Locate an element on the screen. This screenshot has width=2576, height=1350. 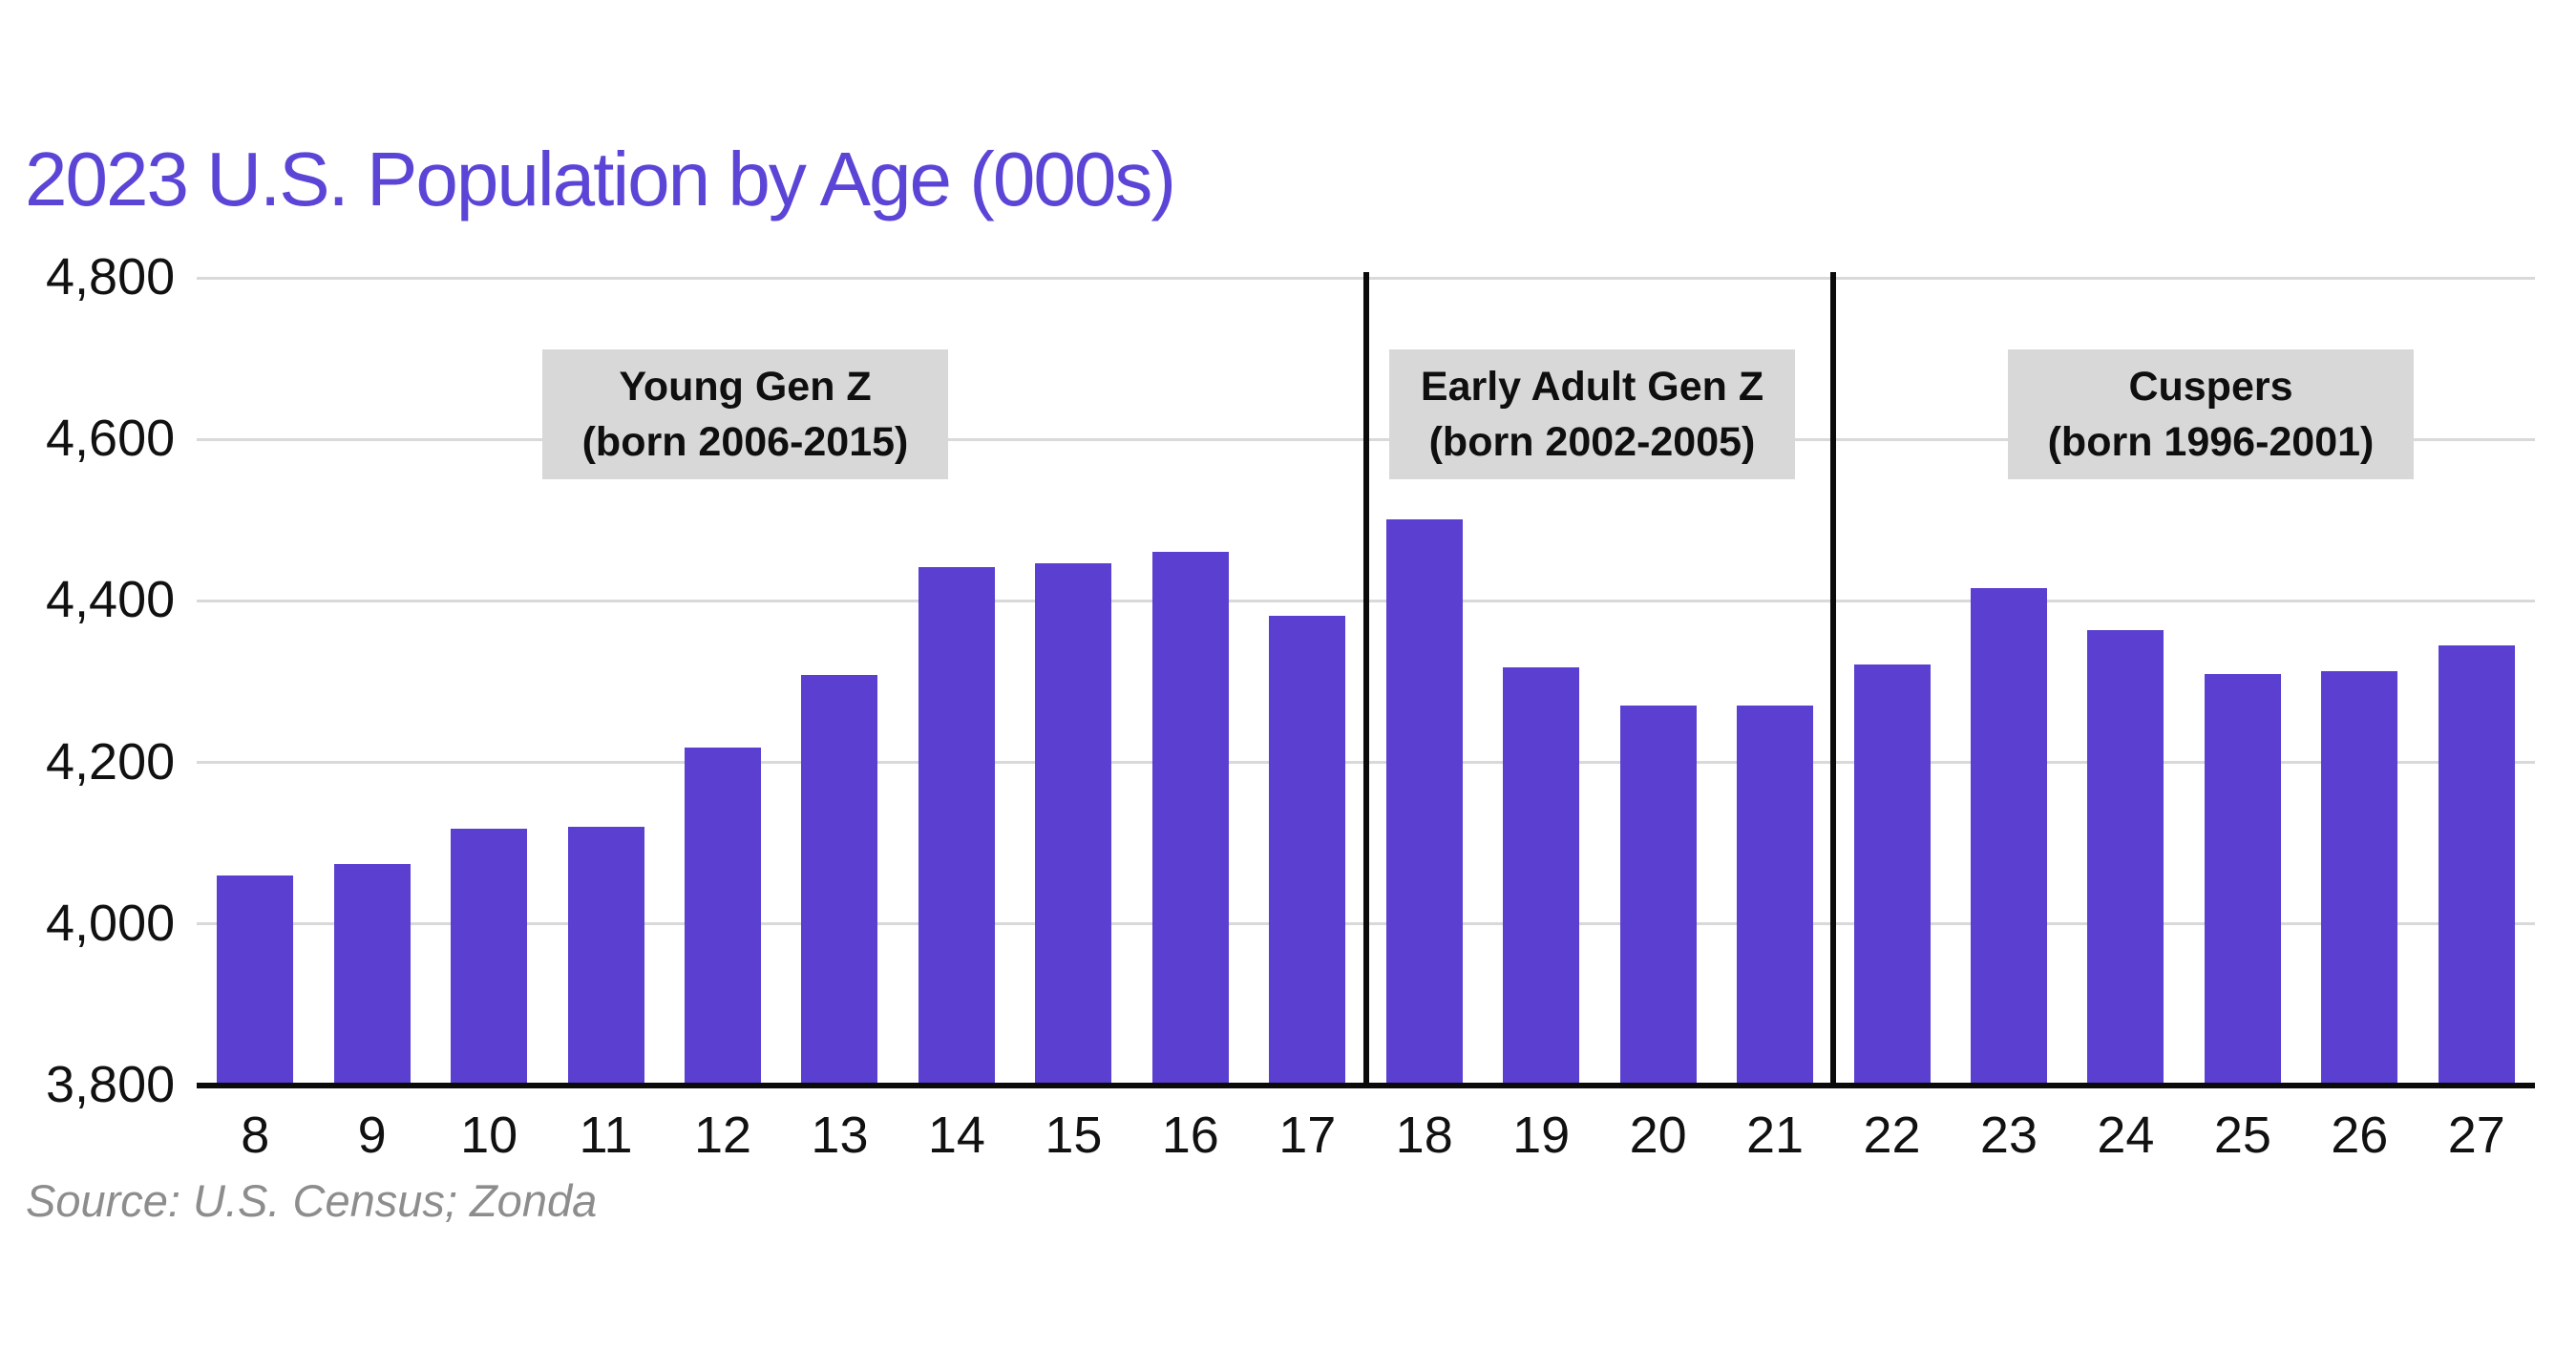
x-axis-tick-label: 26 is located at coordinates (2360, 1135).